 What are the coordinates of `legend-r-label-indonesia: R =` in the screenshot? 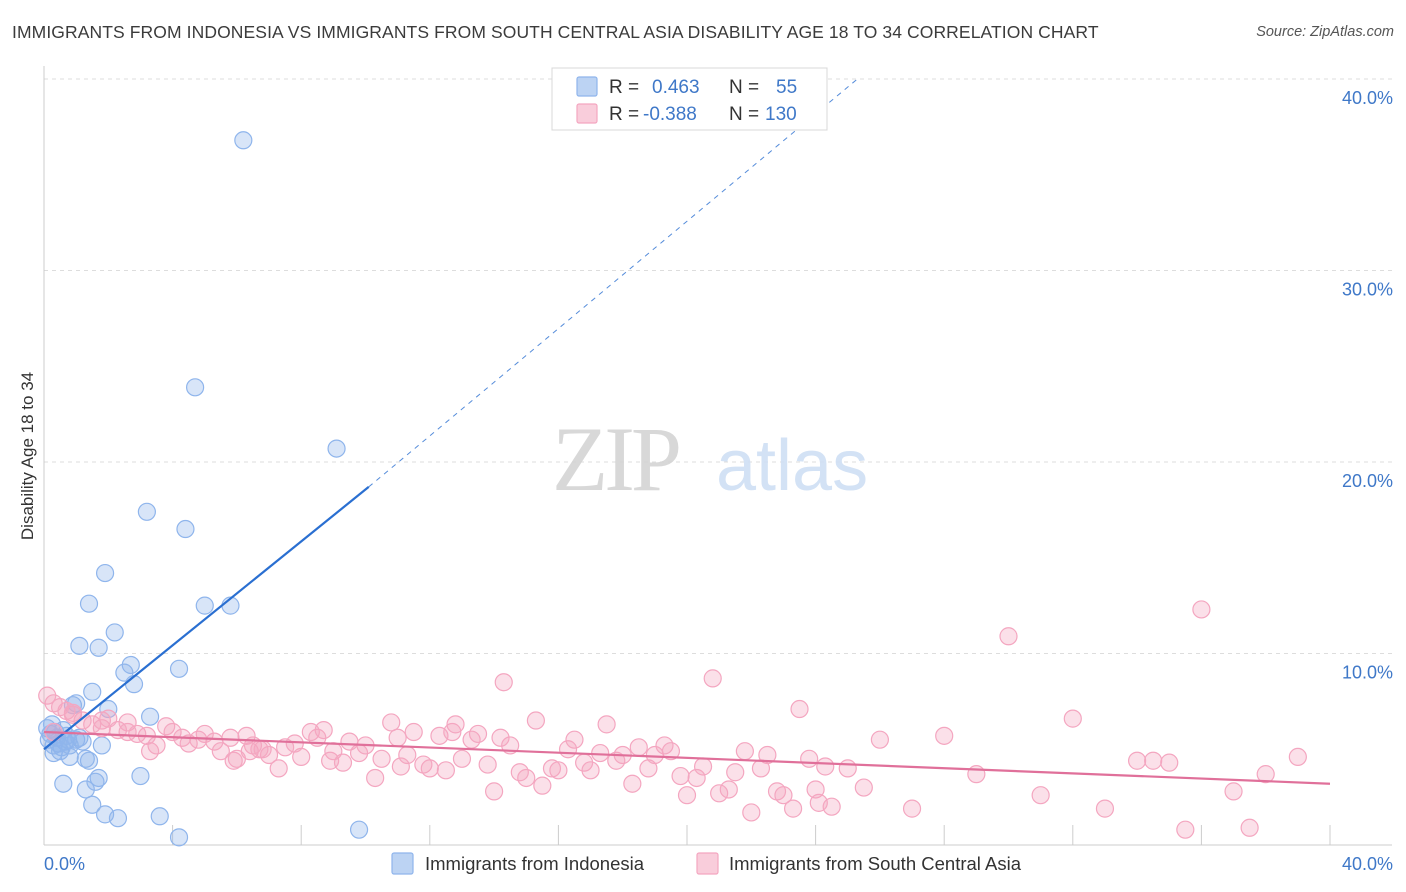 It's located at (624, 87).